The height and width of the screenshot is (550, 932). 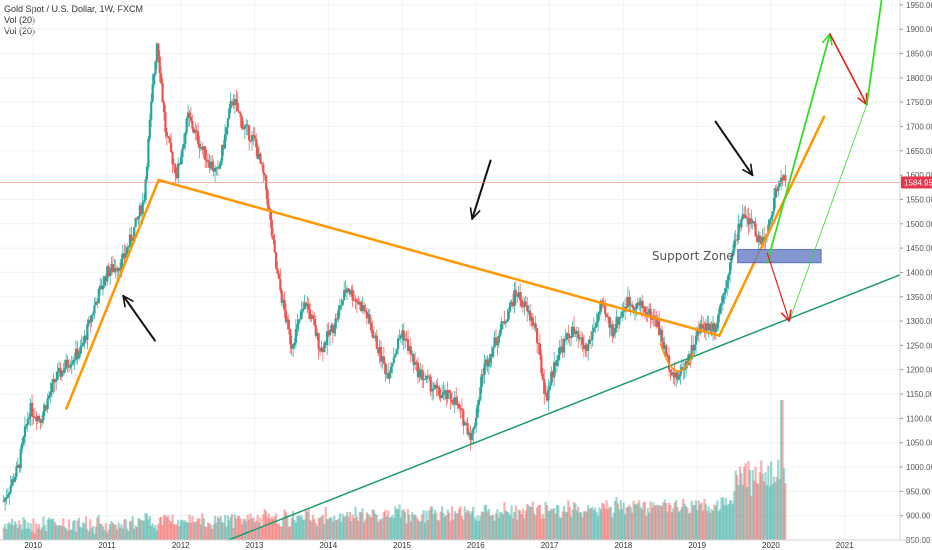 What do you see at coordinates (677, 357) in the screenshot?
I see `rounding-bottom-curve` at bounding box center [677, 357].